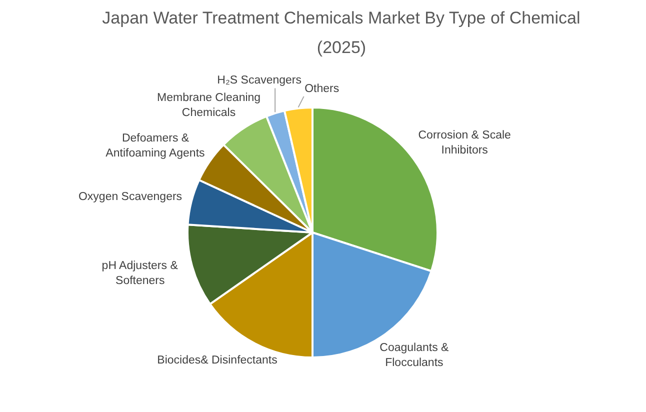  I want to click on slice-label: Membrane Cleaning Chemicals, so click(209, 106).